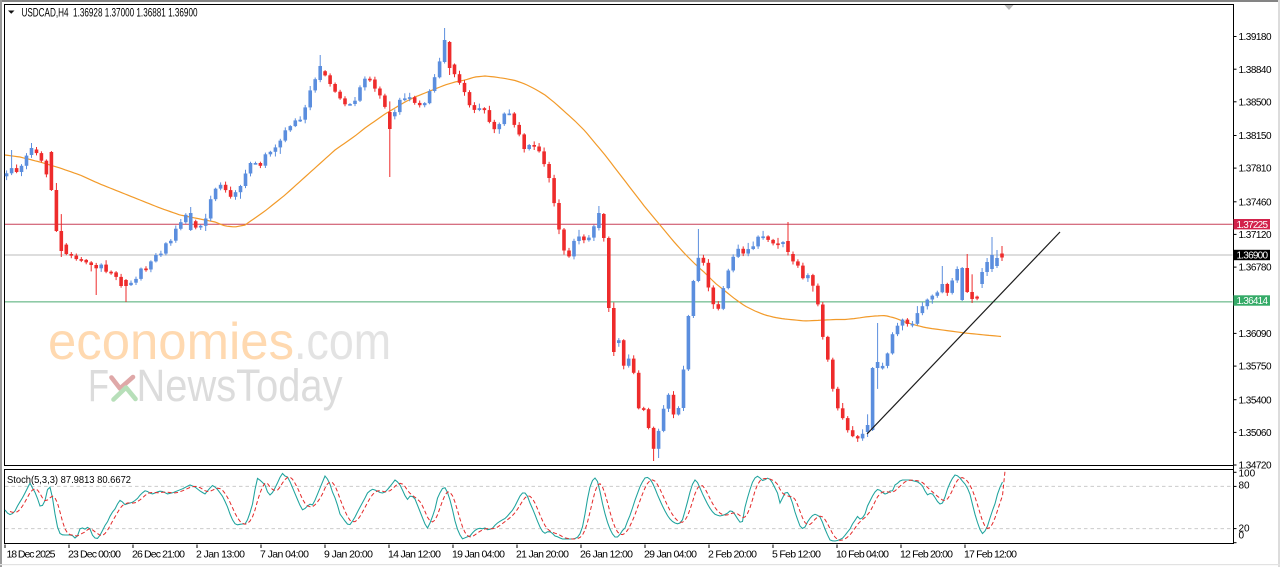 The image size is (1280, 567). Describe the element at coordinates (414, 555) in the screenshot. I see `svg-text: 14 Jan 12:00` at that location.